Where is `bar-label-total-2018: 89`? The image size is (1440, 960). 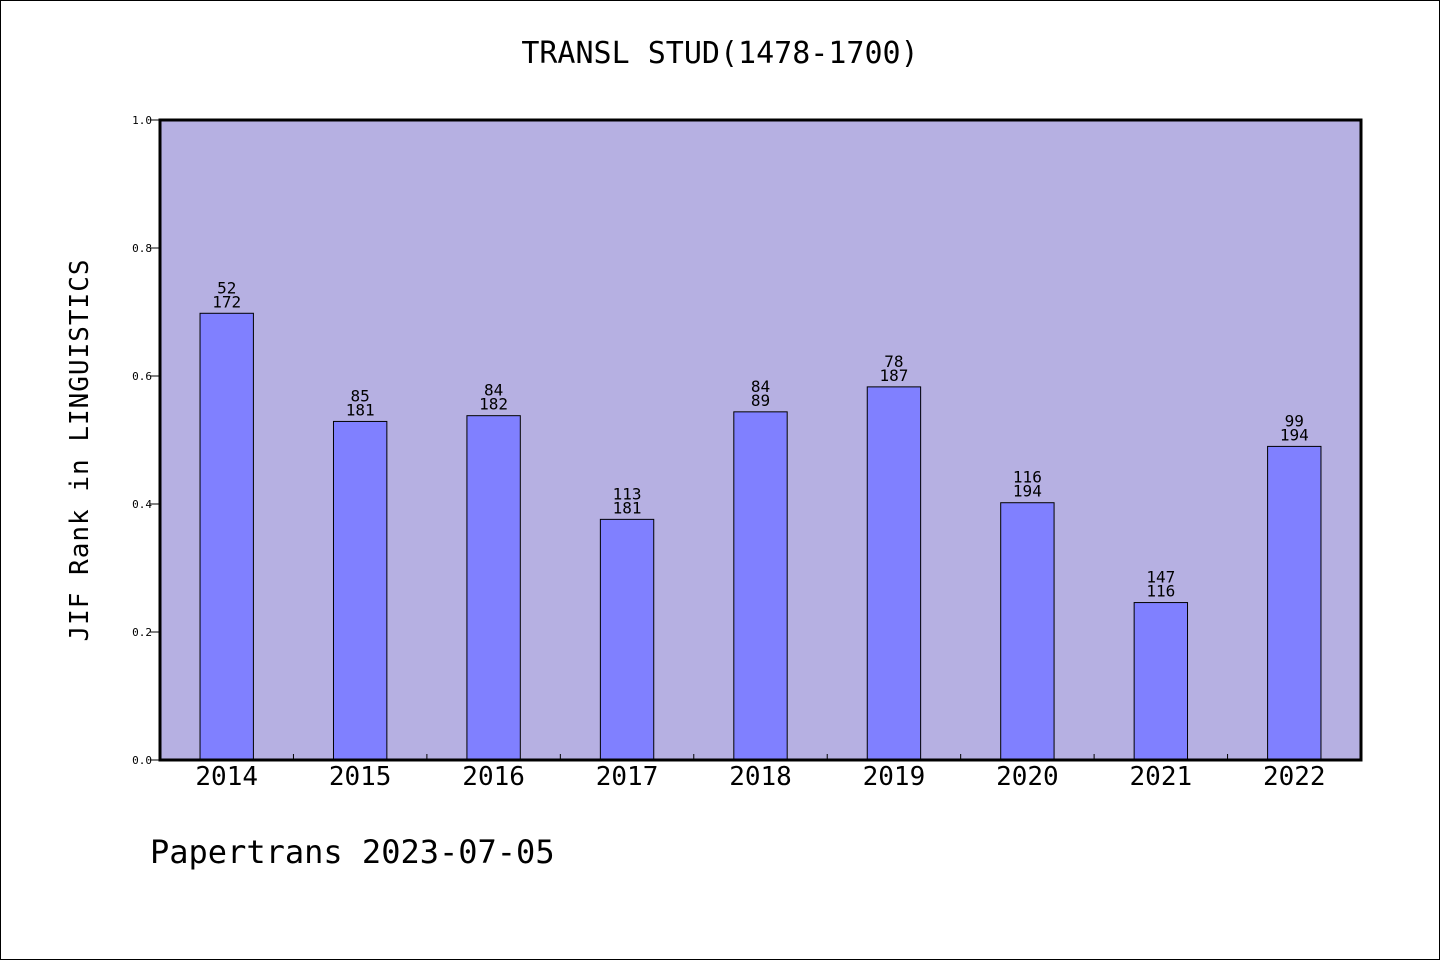 bar-label-total-2018: 89 is located at coordinates (760, 400).